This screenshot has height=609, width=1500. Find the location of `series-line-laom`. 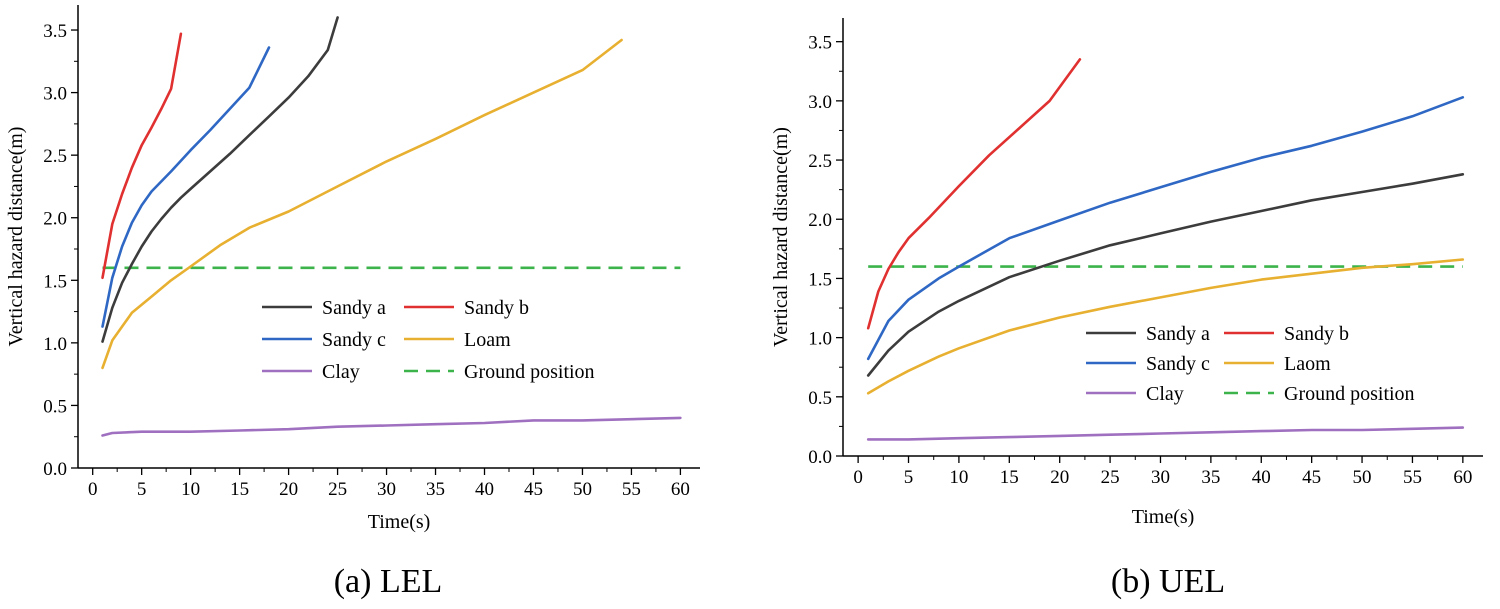

series-line-laom is located at coordinates (1165, 326).